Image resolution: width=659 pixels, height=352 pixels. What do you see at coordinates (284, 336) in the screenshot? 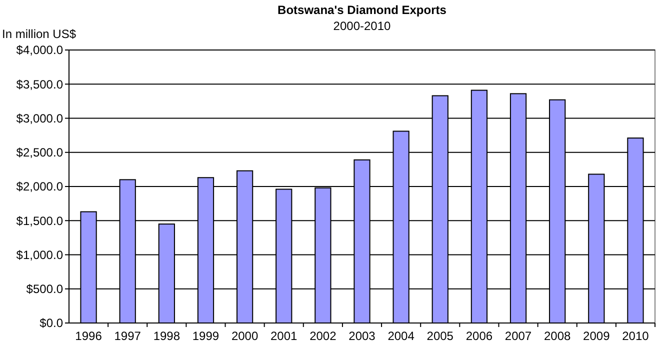
I see `x-tick-label: 2001` at bounding box center [284, 336].